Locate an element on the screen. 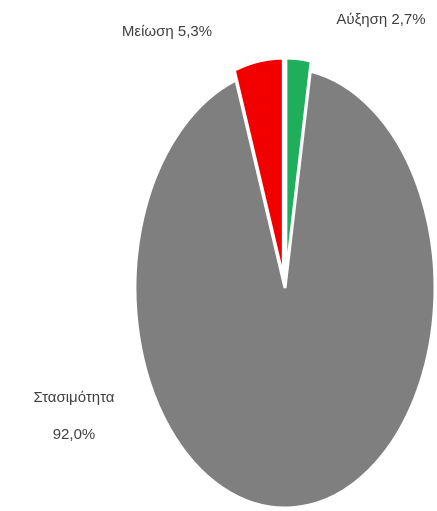 The height and width of the screenshot is (511, 437). value-label: 92,0% is located at coordinates (74, 434).